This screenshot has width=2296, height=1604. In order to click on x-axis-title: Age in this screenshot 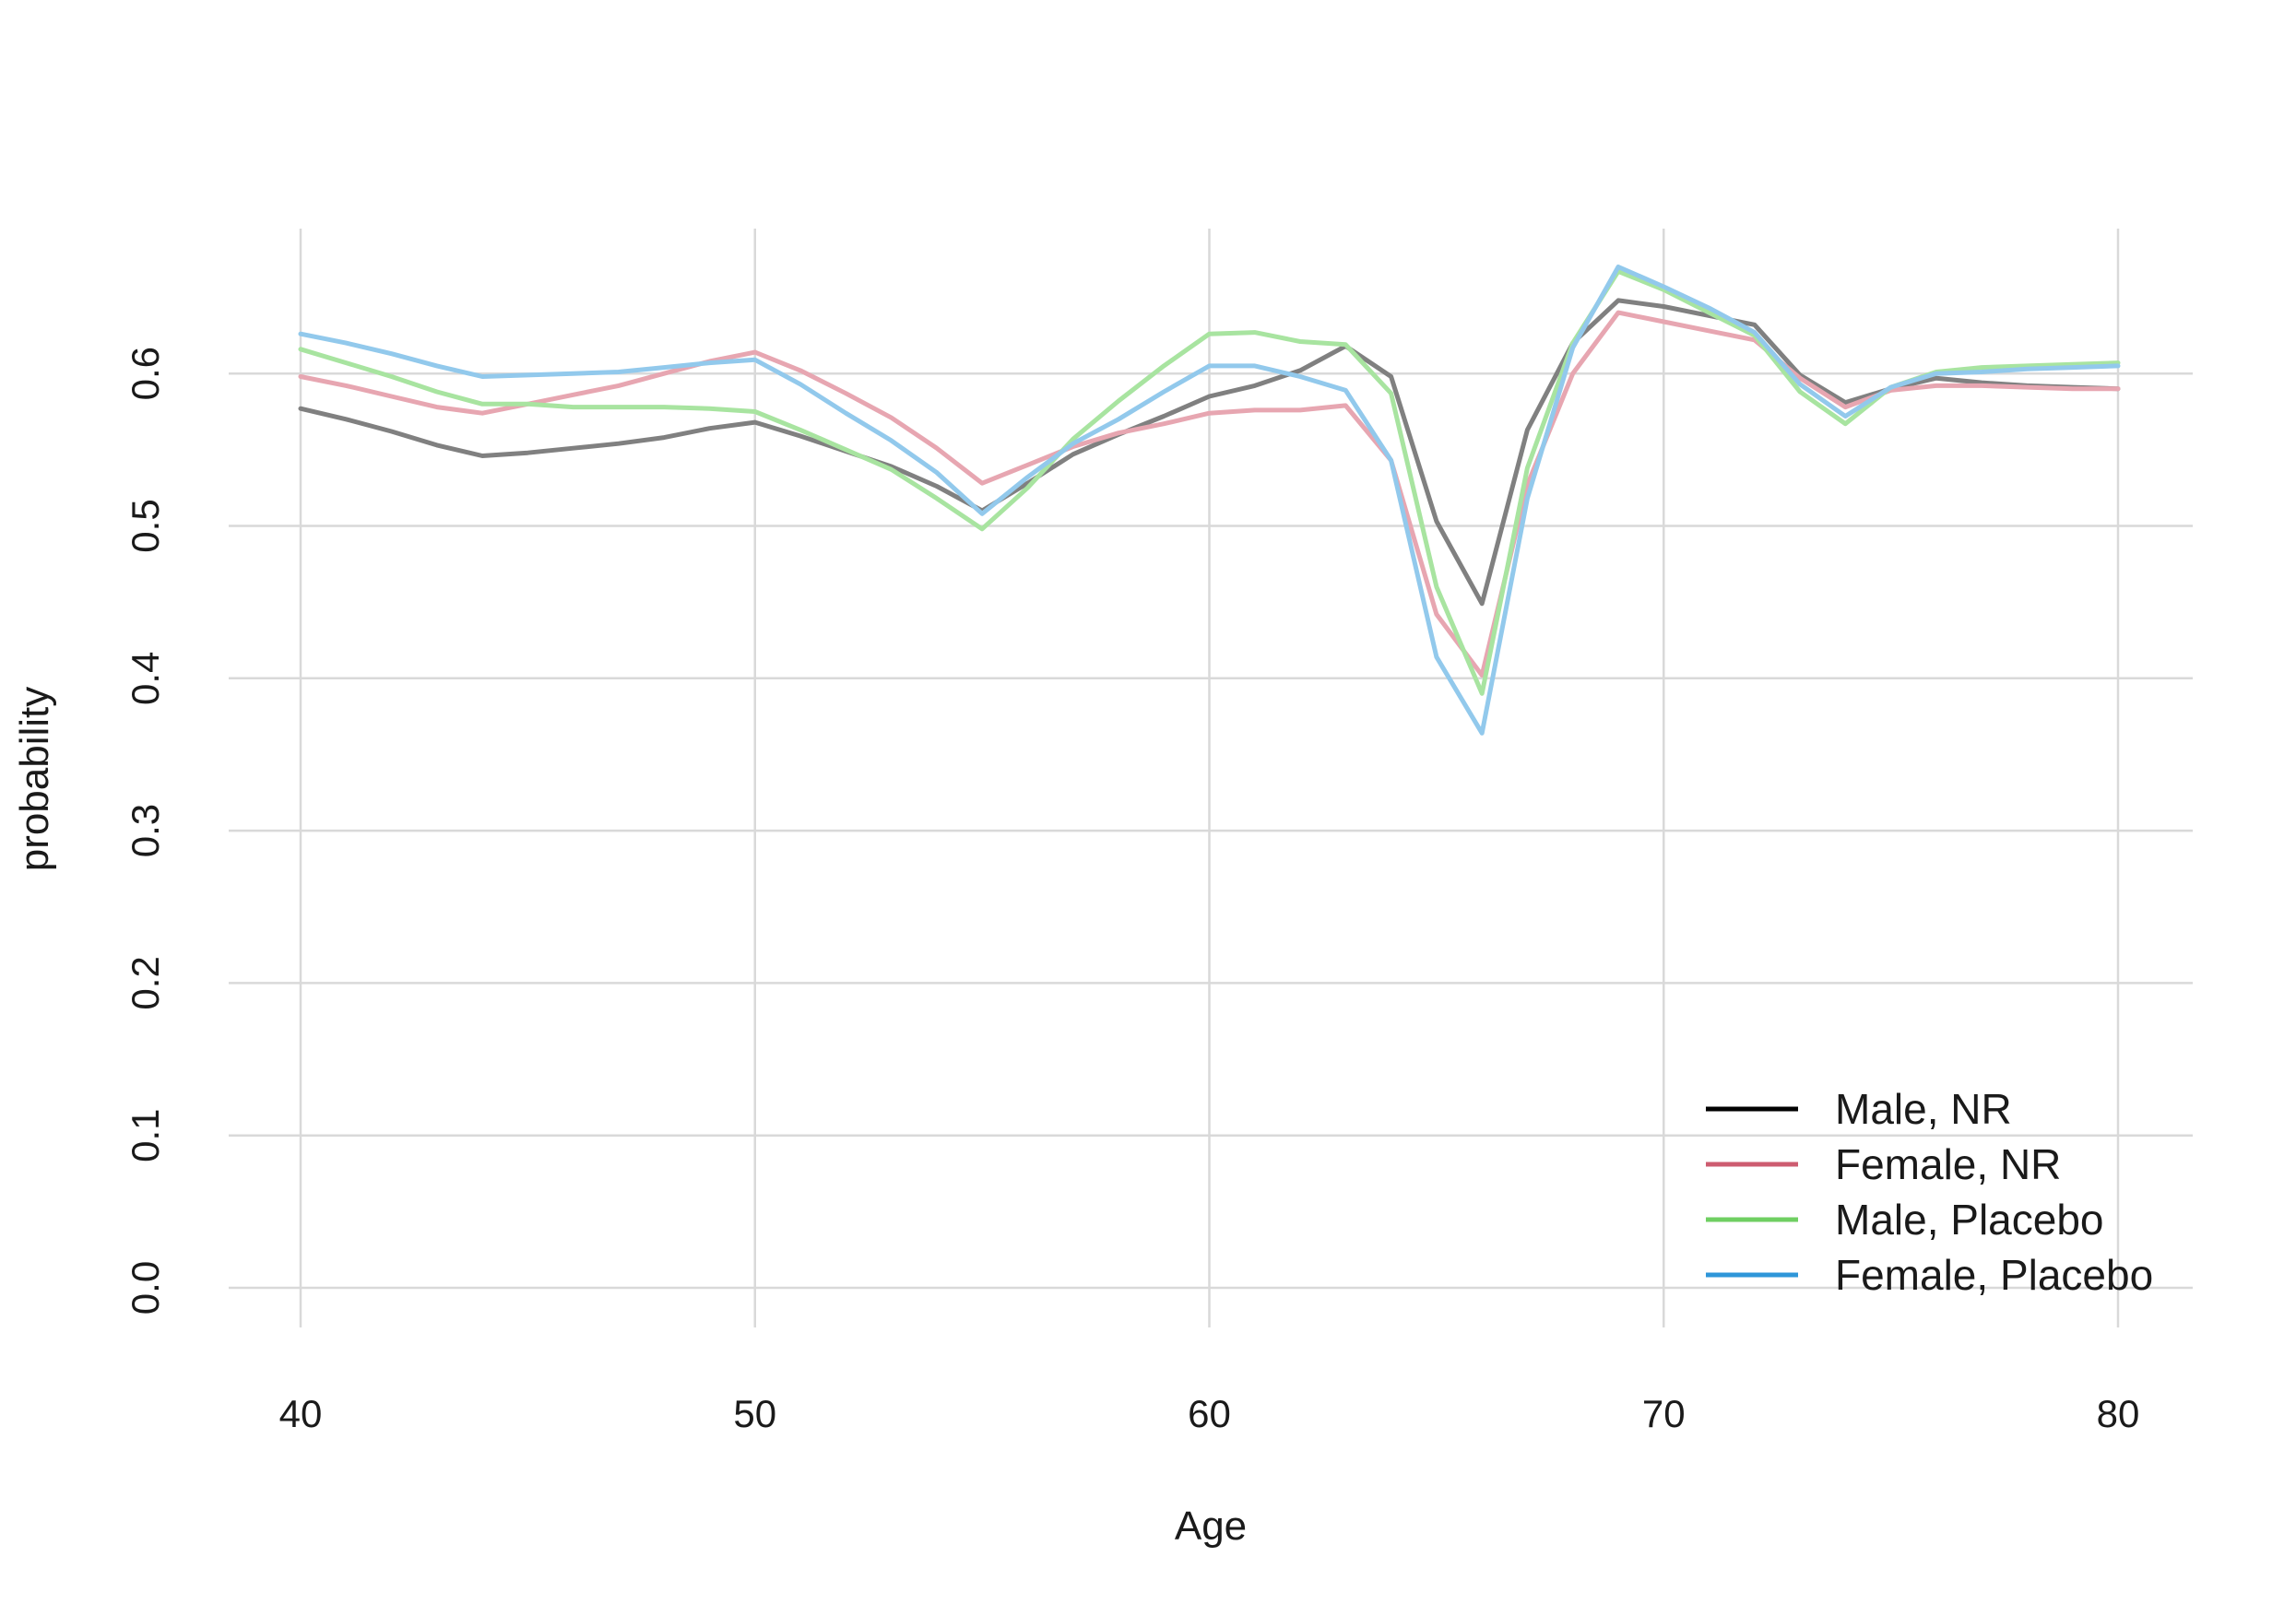, I will do `click(1211, 1527)`.